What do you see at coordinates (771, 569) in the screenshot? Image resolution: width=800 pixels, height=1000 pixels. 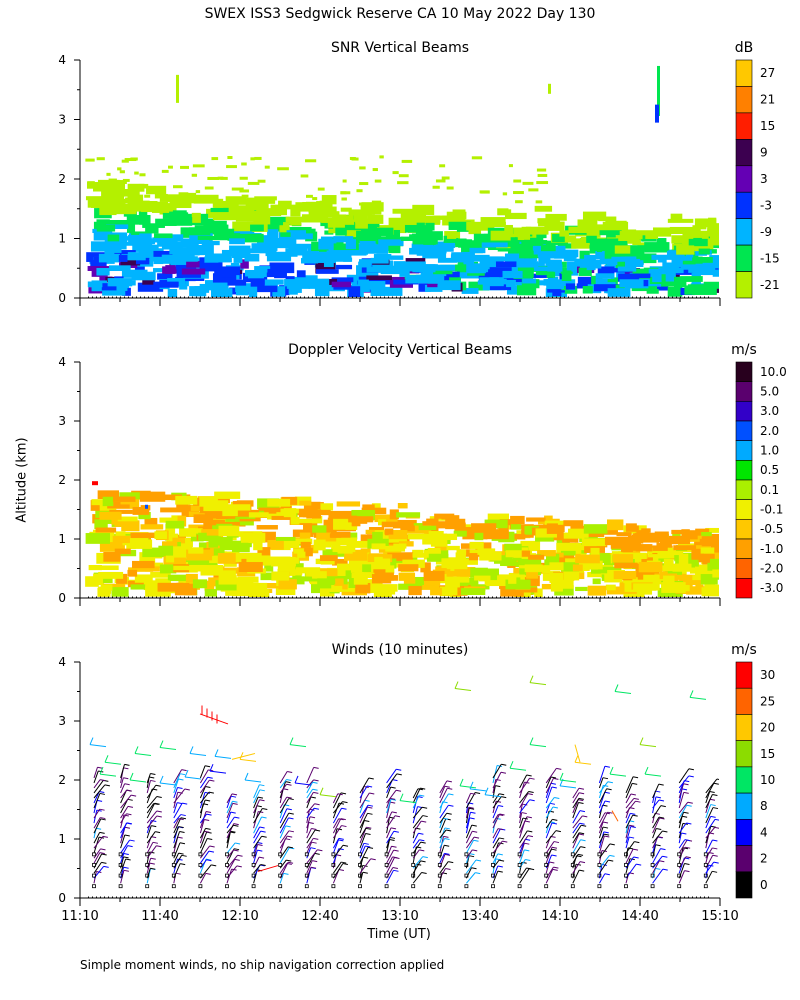 I see `colorbar-label: -2.0` at bounding box center [771, 569].